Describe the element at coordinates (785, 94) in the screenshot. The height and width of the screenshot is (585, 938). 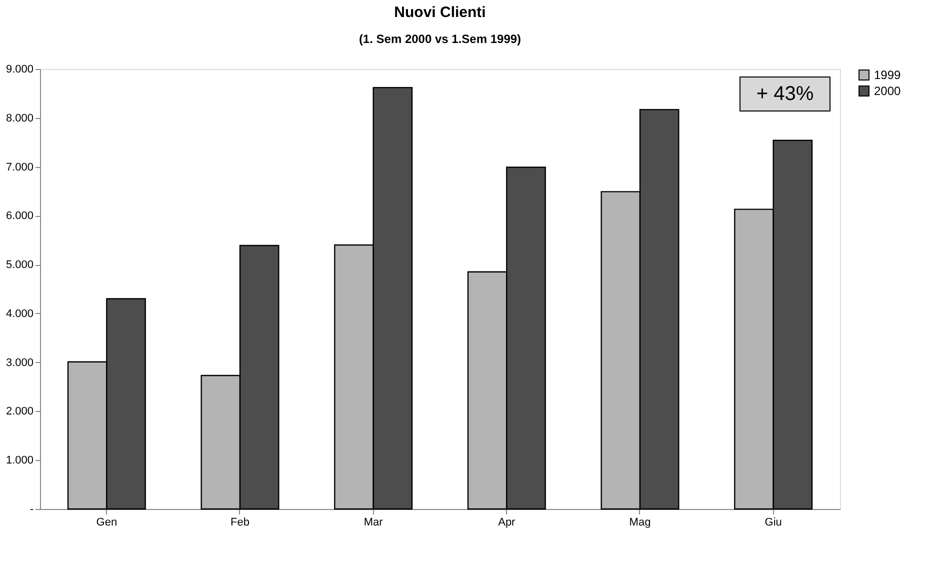
I see `annotation: + 43%` at that location.